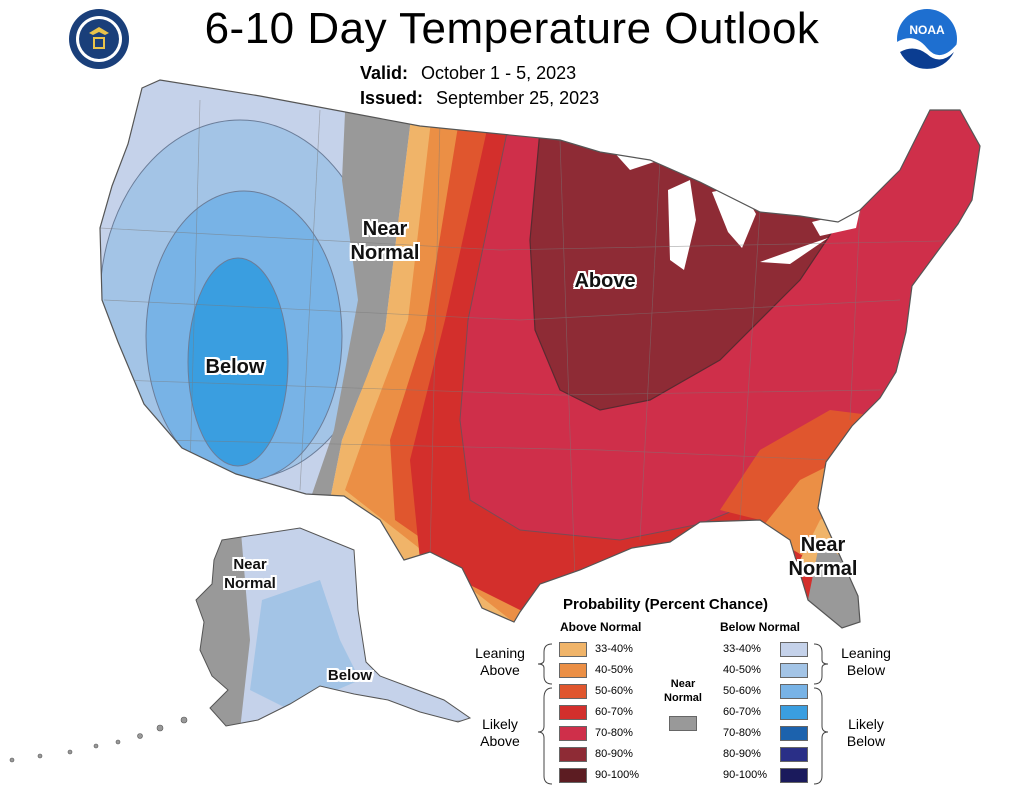 The width and height of the screenshot is (1024, 791). I want to click on below-swatch-label: 50-60%, so click(742, 691).